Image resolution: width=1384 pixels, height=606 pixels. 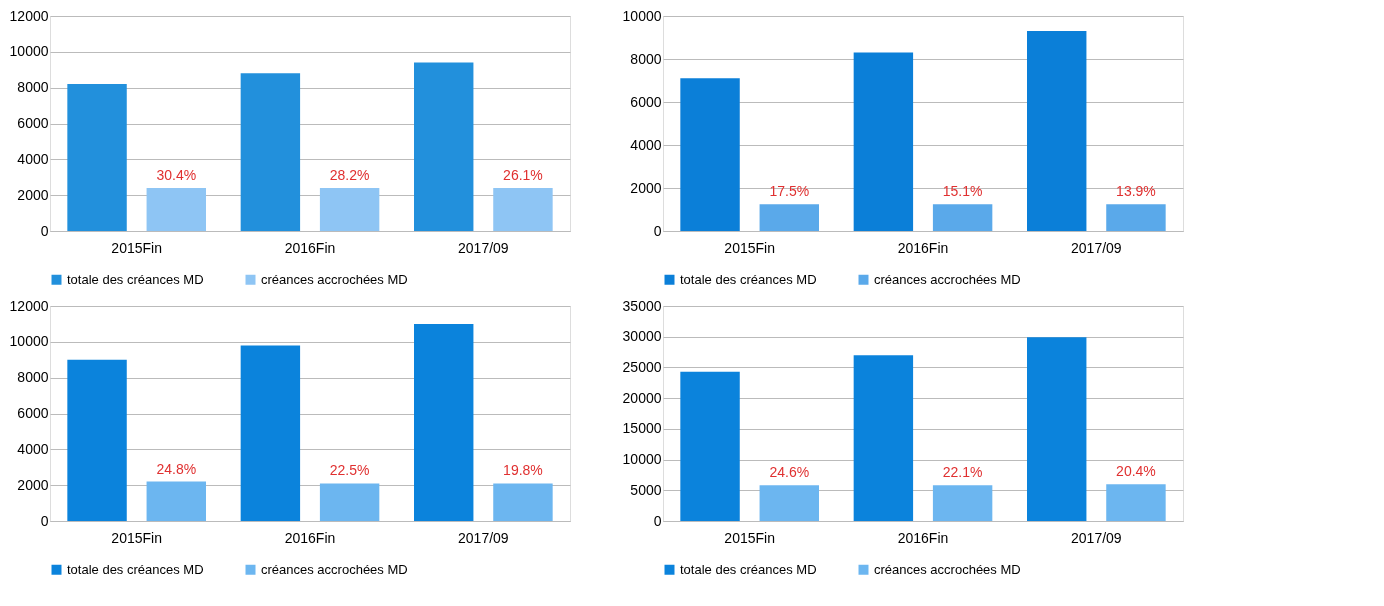 I want to click on annotation: 19.8%, so click(x=523, y=470).